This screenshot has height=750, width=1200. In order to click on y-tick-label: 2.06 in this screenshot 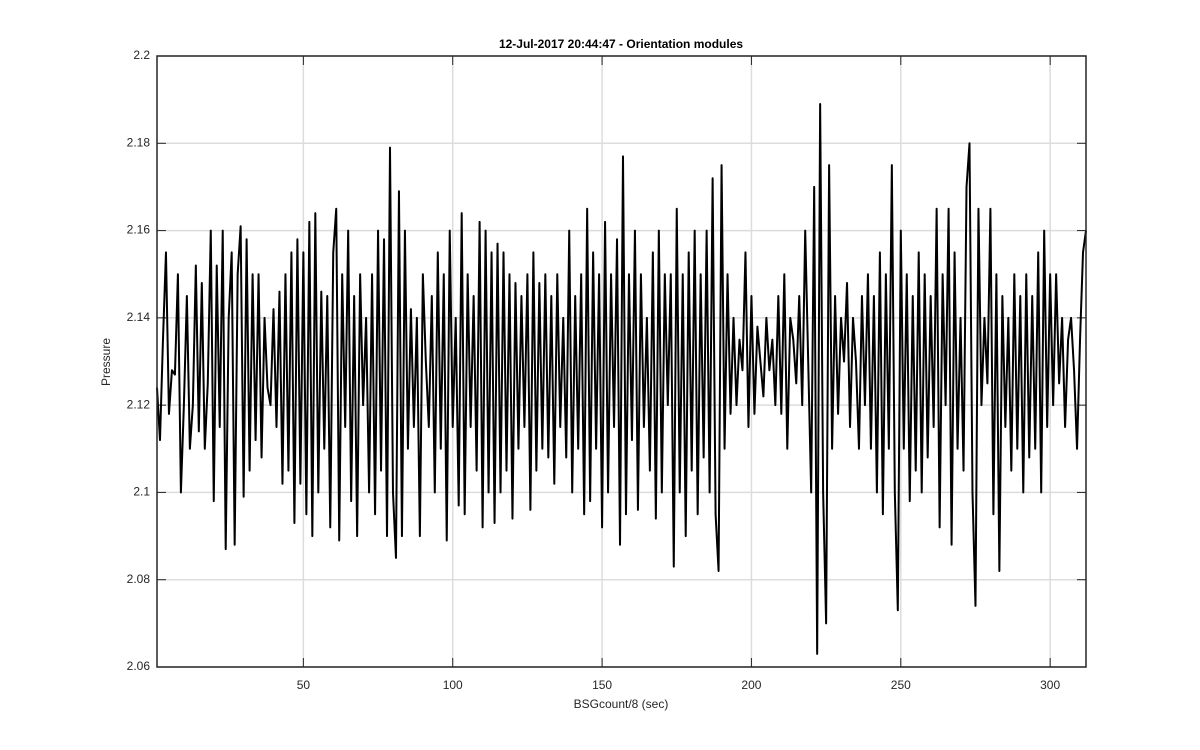, I will do `click(139, 666)`.